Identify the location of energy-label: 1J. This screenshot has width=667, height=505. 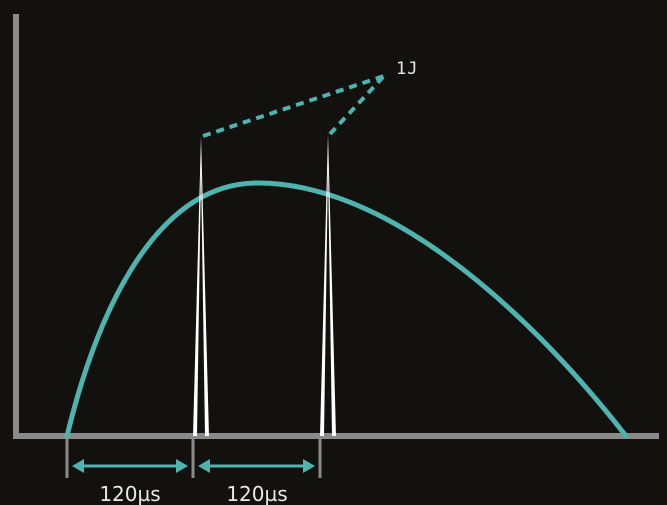
(407, 69).